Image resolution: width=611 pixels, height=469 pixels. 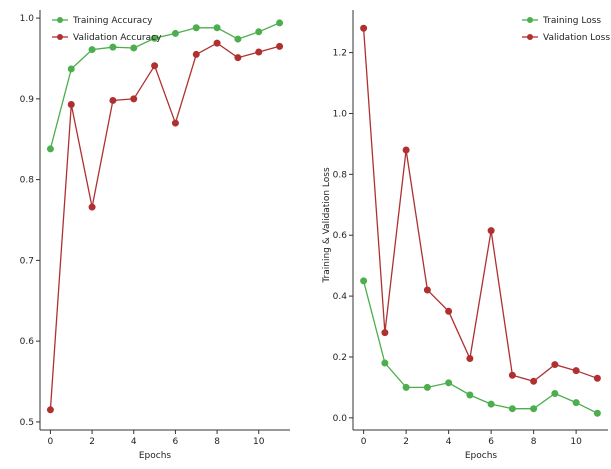 I want to click on accuracy-legend-label: Training Accuracy, so click(x=112, y=21).